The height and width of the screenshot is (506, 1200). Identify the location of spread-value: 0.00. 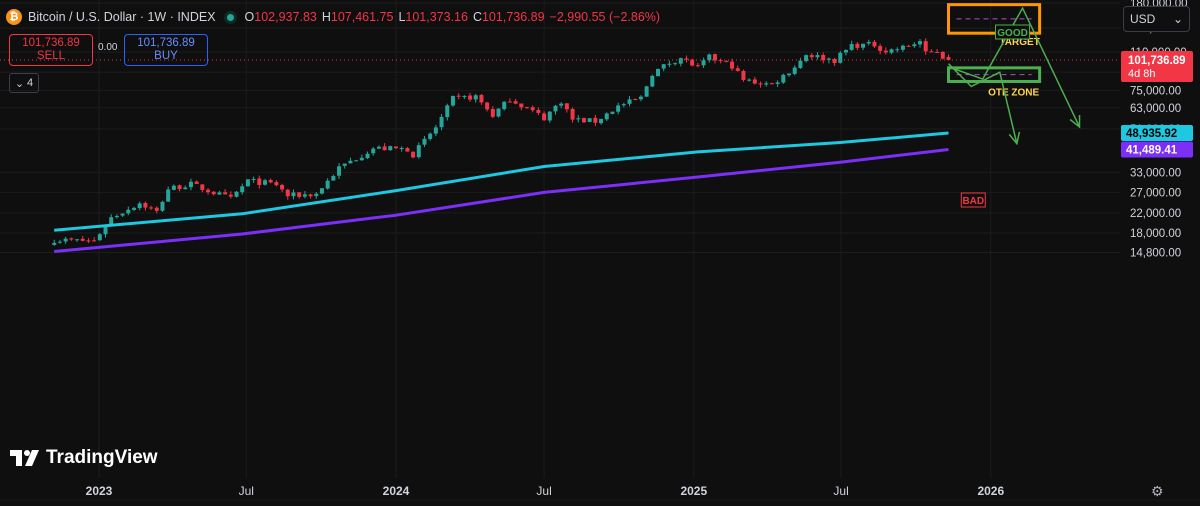
(108, 47).